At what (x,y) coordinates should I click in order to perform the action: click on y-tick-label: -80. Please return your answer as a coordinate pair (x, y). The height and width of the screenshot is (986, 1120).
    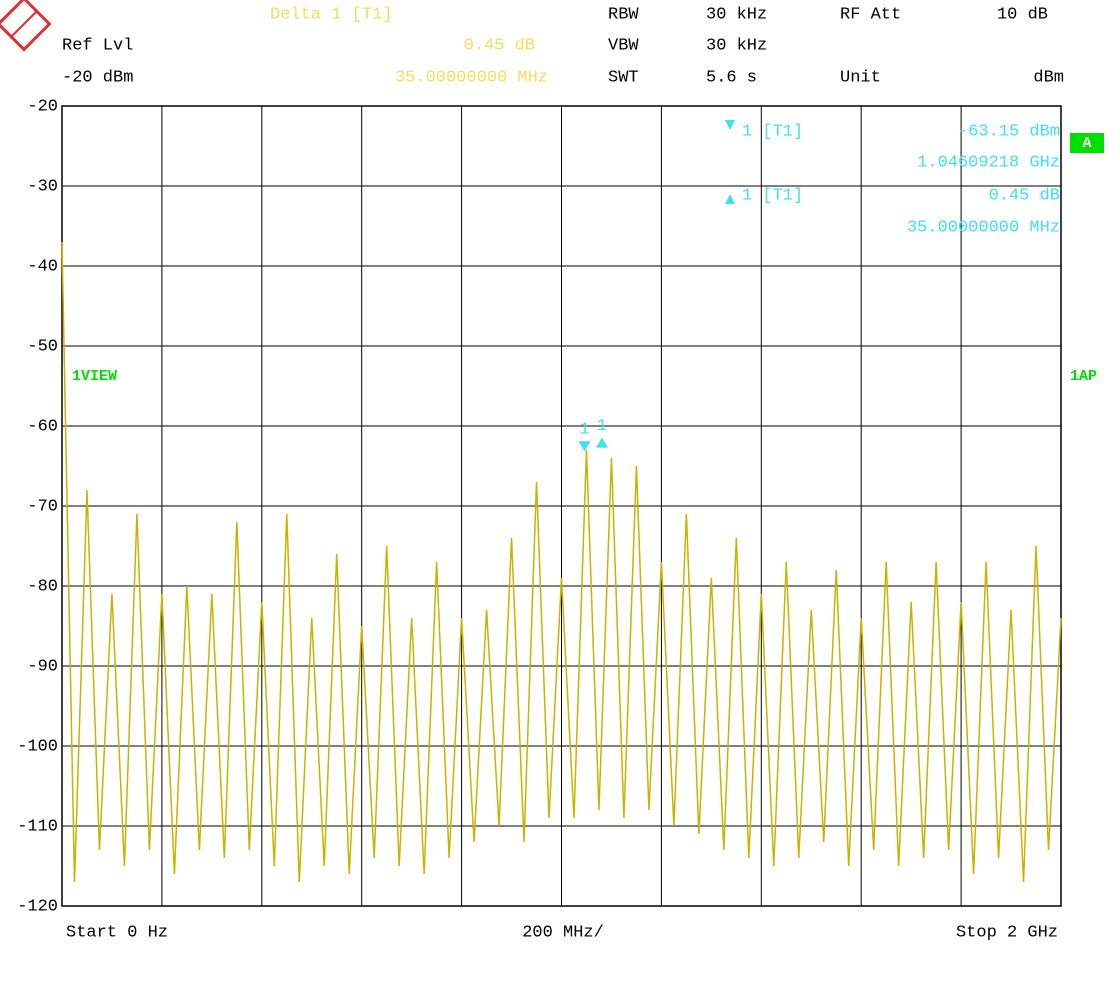
    Looking at the image, I should click on (42, 586).